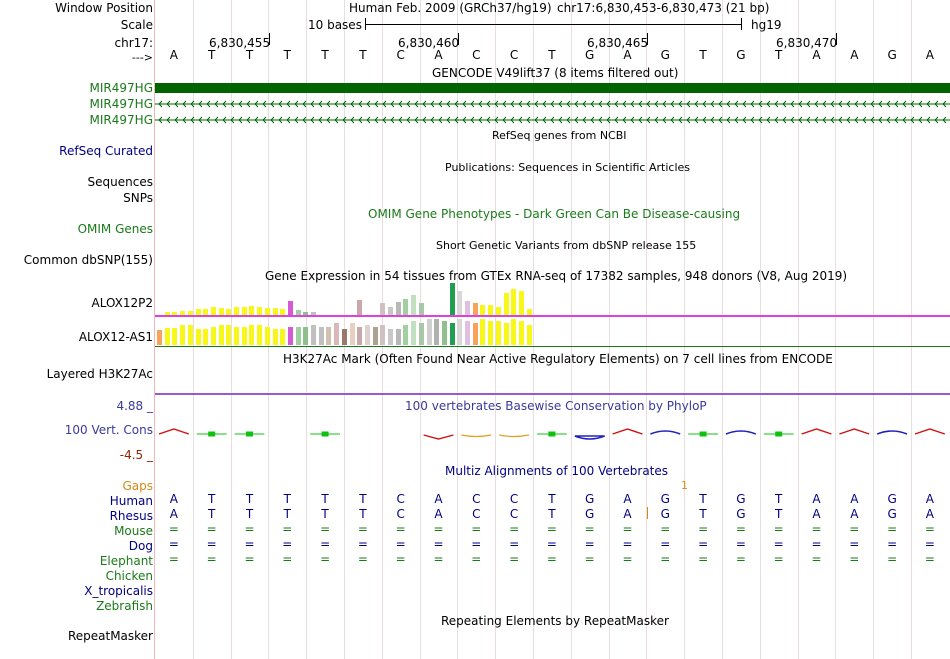 This screenshot has height=659, width=950. What do you see at coordinates (133, 531) in the screenshot?
I see `species-label-mouse: Mouse` at bounding box center [133, 531].